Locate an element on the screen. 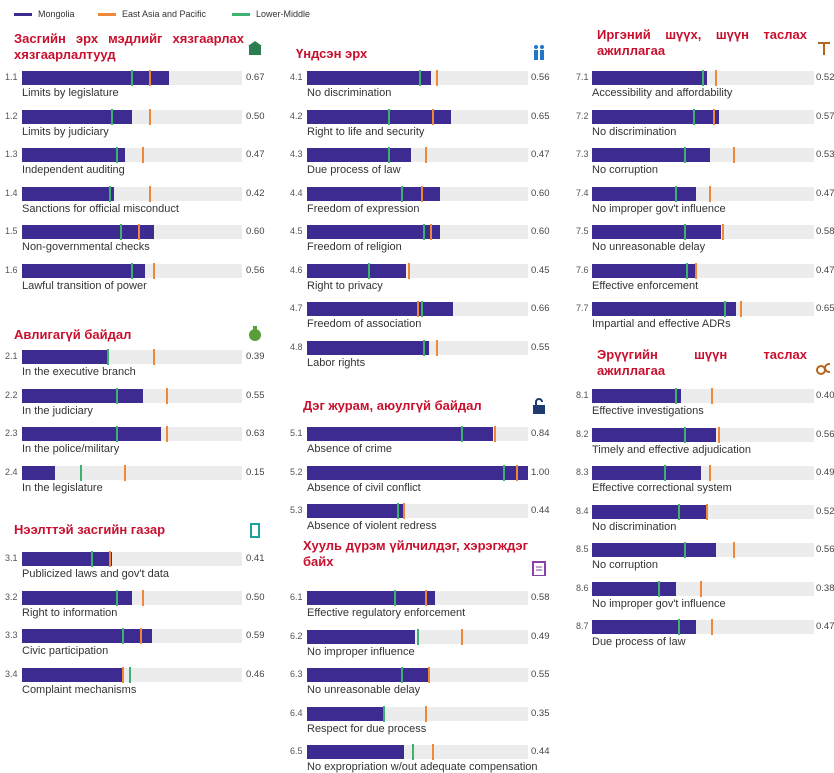 The width and height of the screenshot is (834, 773). row-label: Effective enforcement is located at coordinates (645, 285).